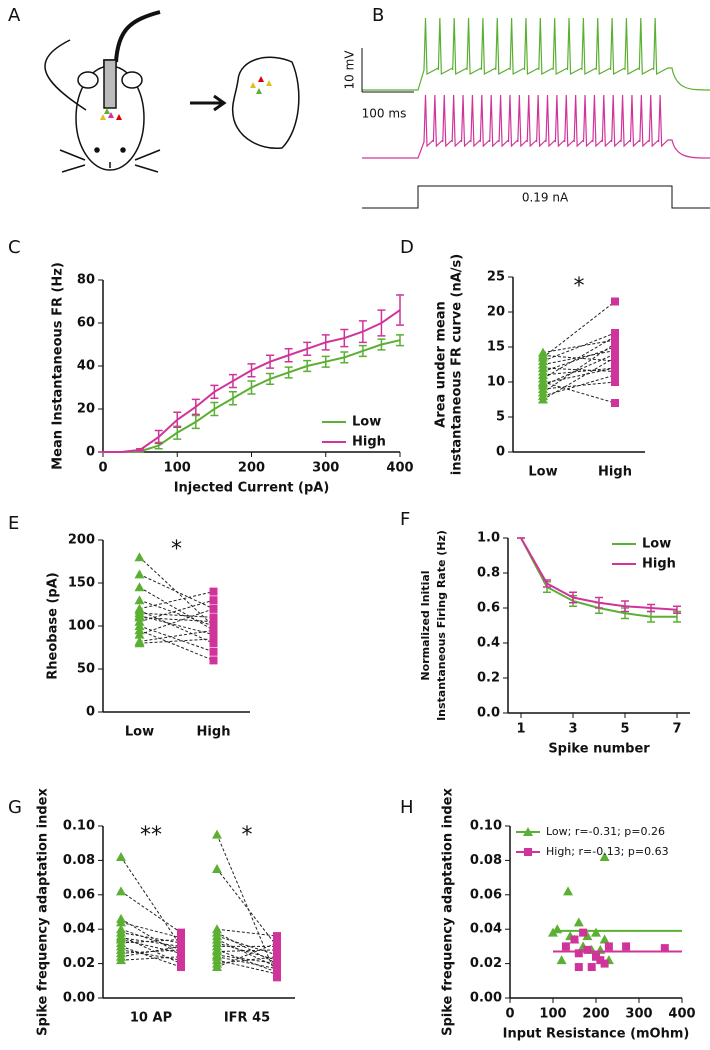 The width and height of the screenshot is (710, 1050). I want to click on x-tick-label: 10 AP, so click(151, 1018).